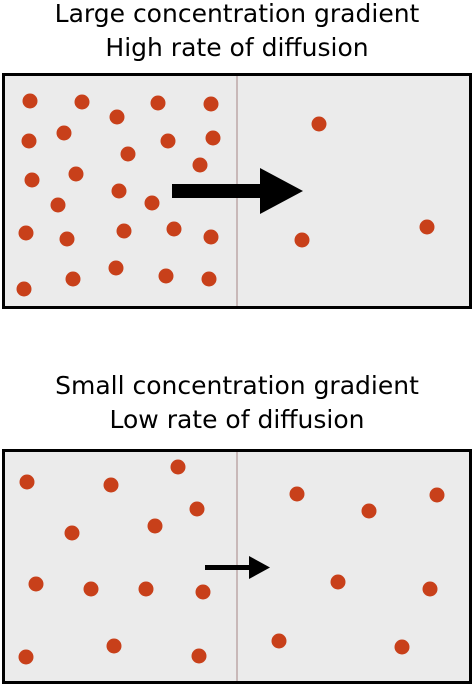 The width and height of the screenshot is (474, 685). I want to click on top-panel-title-line2: High rate of diffusion, so click(237, 47).